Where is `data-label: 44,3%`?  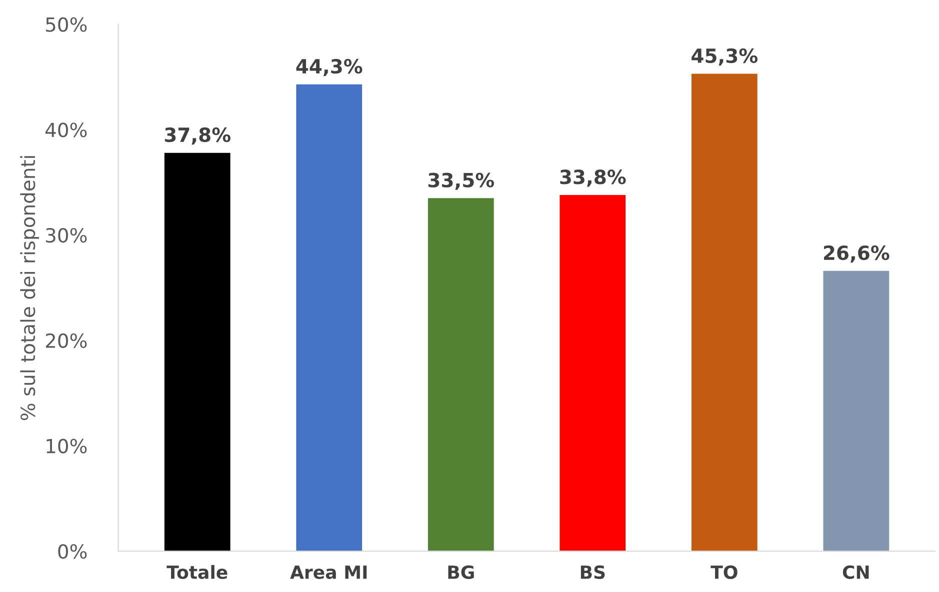 data-label: 44,3% is located at coordinates (329, 67).